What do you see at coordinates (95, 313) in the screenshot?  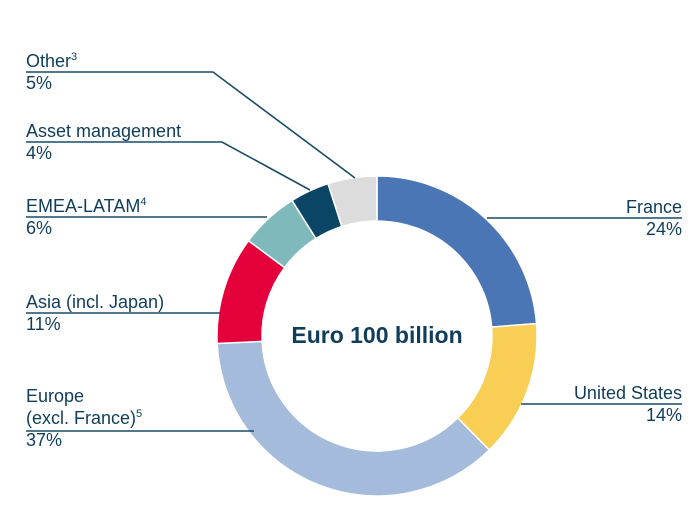 I see `label-asia: Asia (incl. Japan) 11%` at bounding box center [95, 313].